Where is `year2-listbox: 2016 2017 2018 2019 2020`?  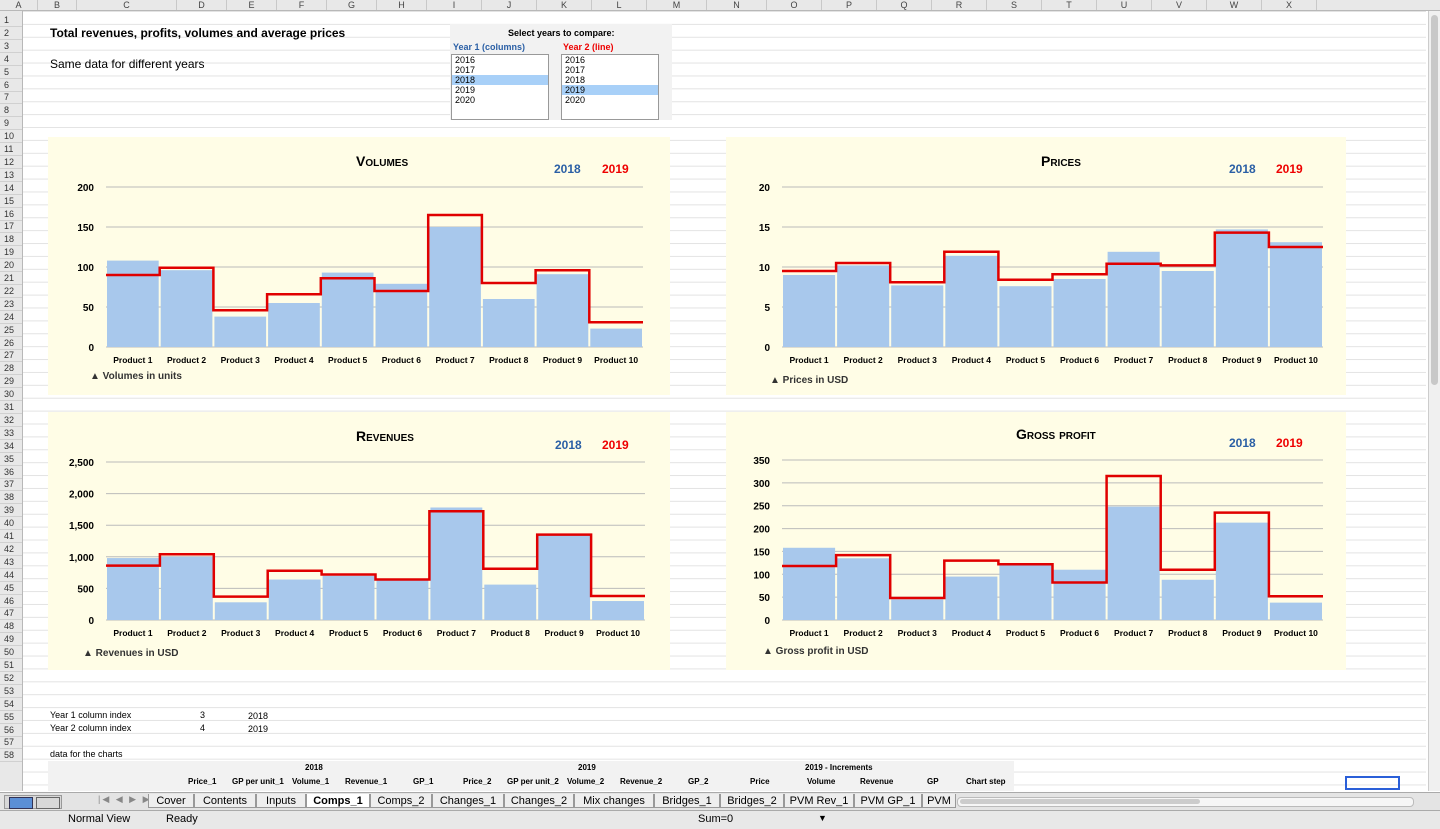
year2-listbox: 2016 2017 2018 2019 2020 is located at coordinates (610, 87).